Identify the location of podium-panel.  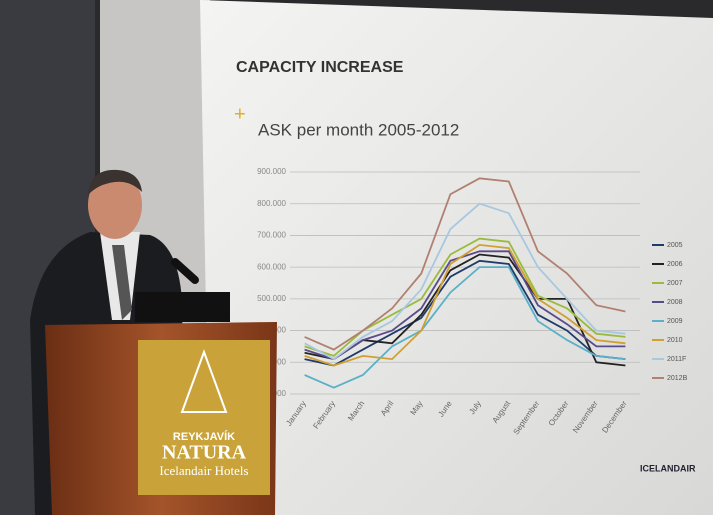
(204, 417).